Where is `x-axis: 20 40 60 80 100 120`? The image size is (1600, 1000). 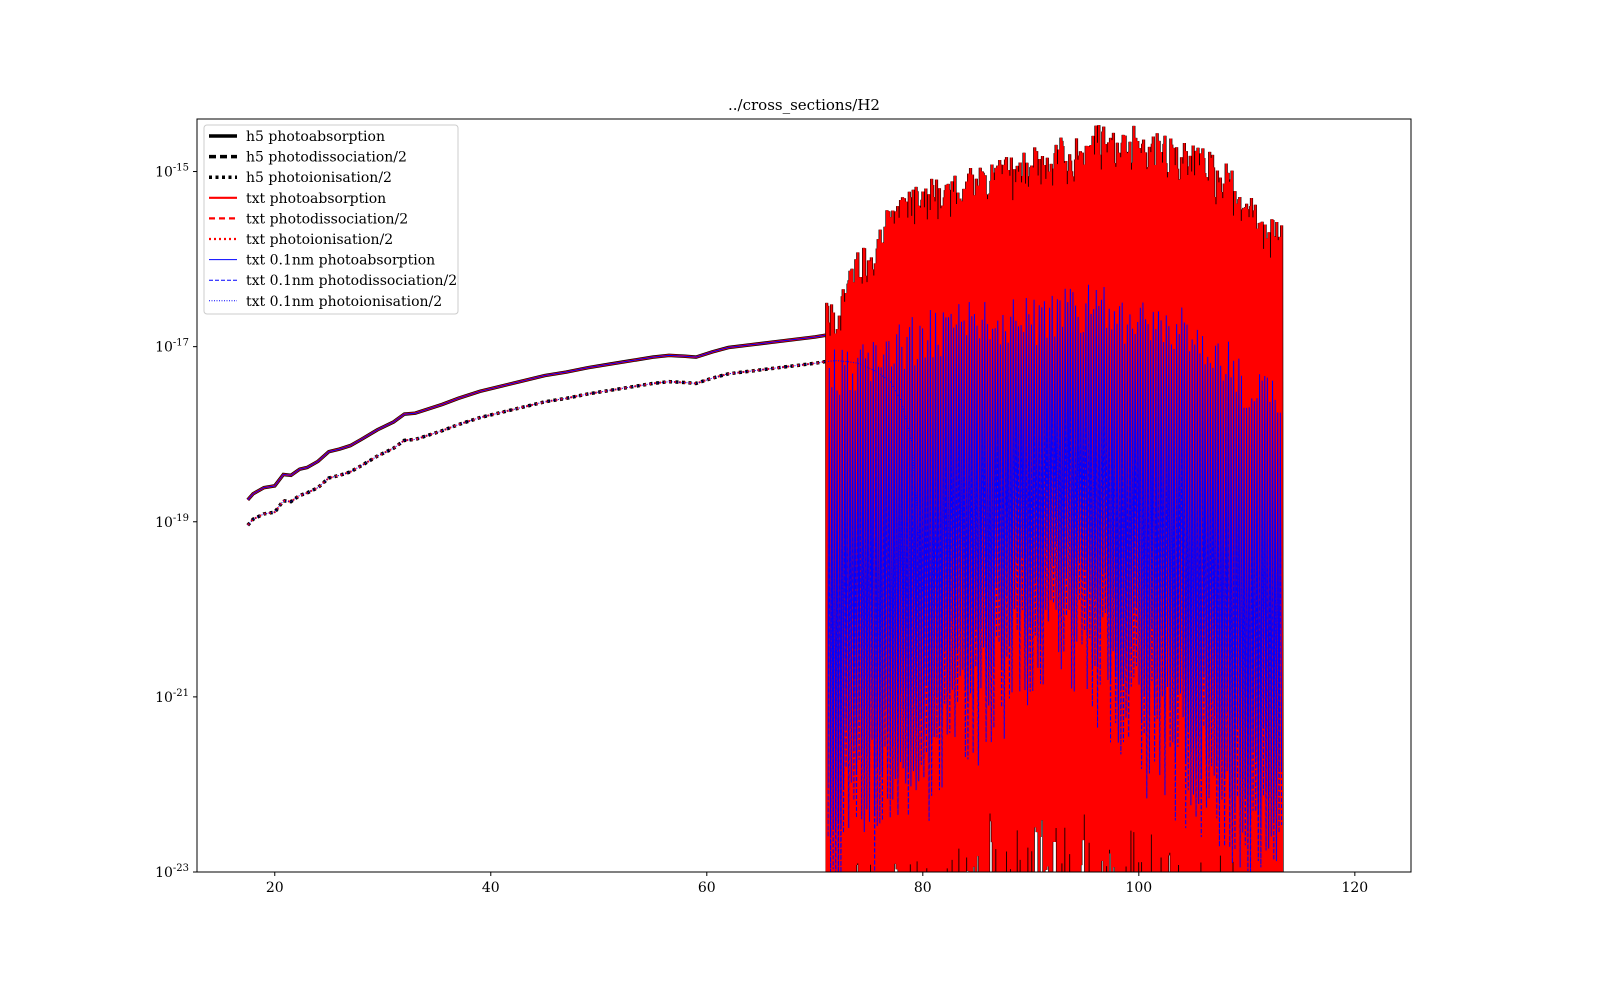 x-axis: 20 40 60 80 100 120 is located at coordinates (817, 884).